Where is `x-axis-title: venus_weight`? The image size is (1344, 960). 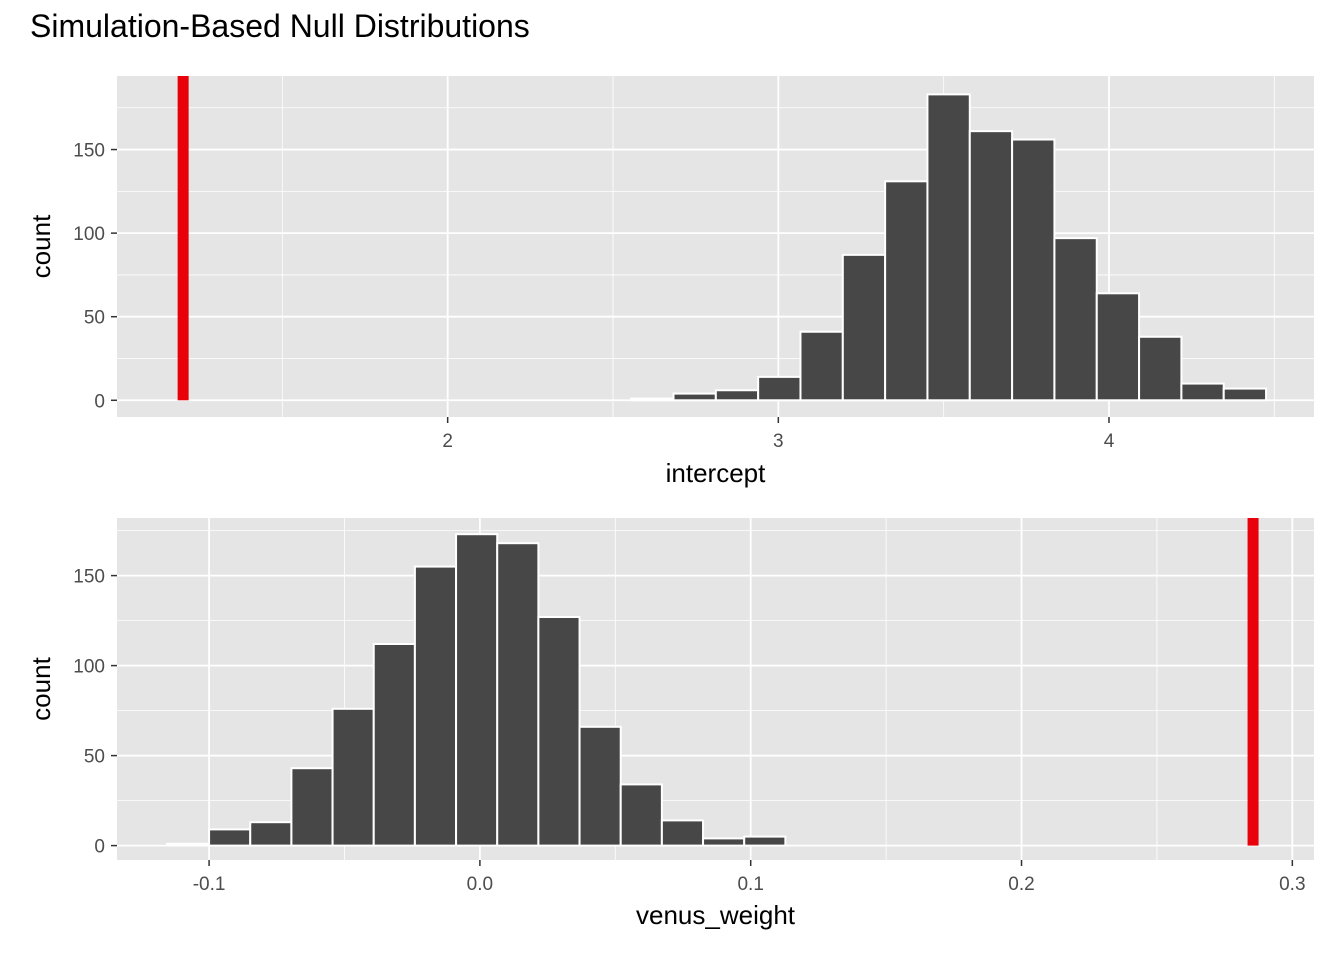 x-axis-title: venus_weight is located at coordinates (716, 915).